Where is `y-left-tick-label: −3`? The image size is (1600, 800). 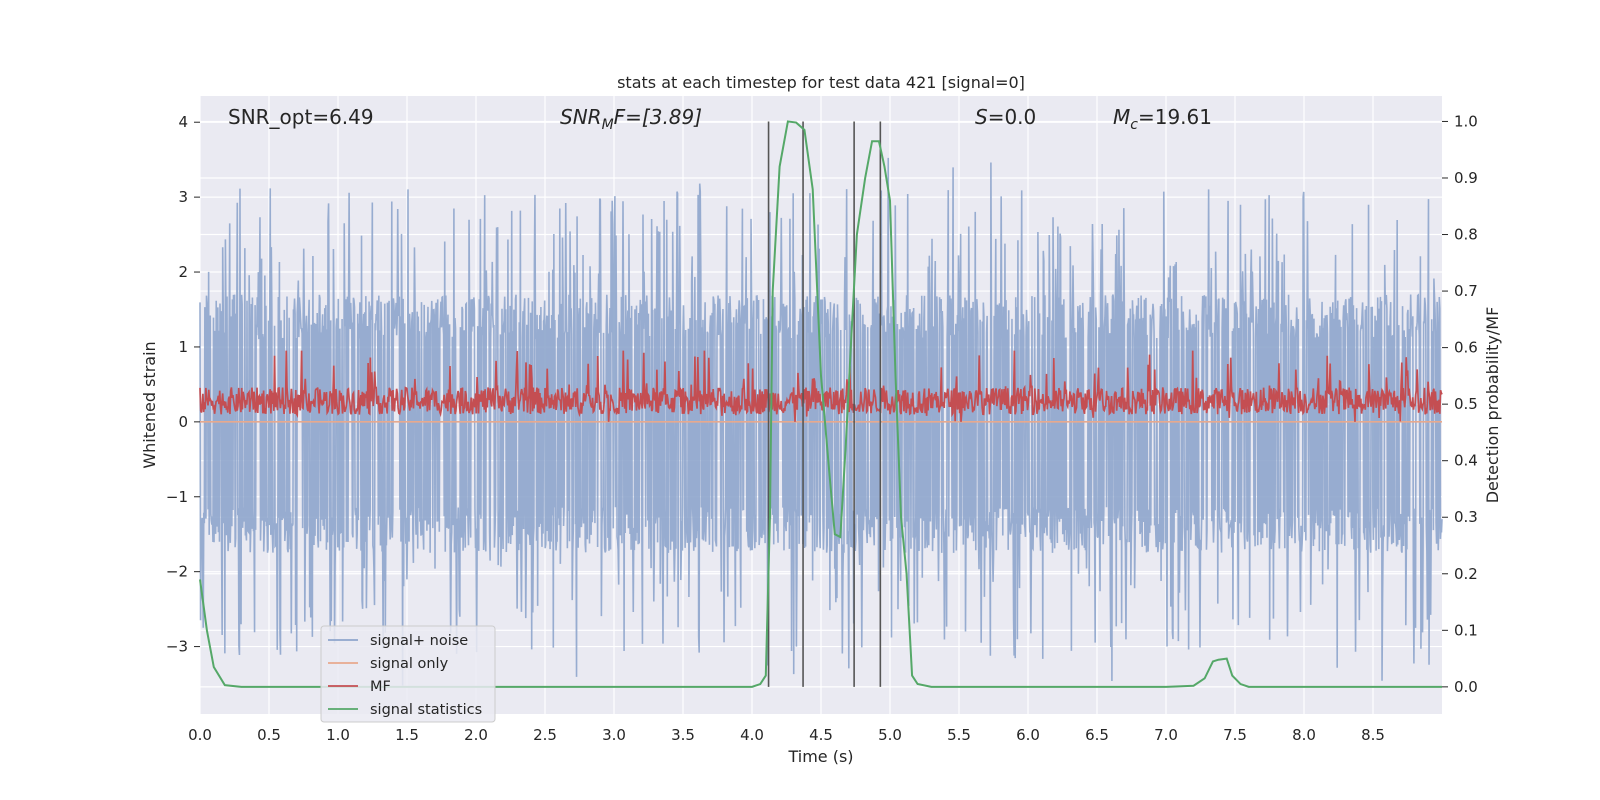 y-left-tick-label: −3 is located at coordinates (177, 647).